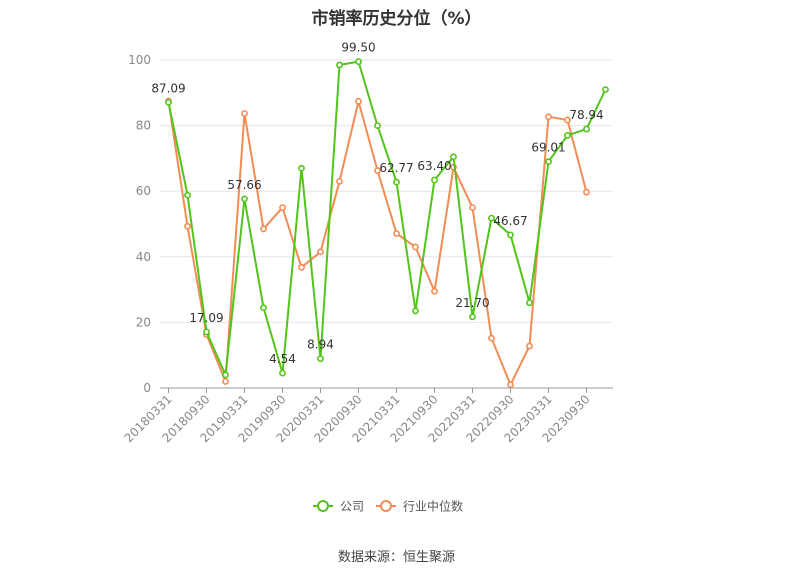  What do you see at coordinates (143, 126) in the screenshot?
I see `y-tick-label: 80` at bounding box center [143, 126].